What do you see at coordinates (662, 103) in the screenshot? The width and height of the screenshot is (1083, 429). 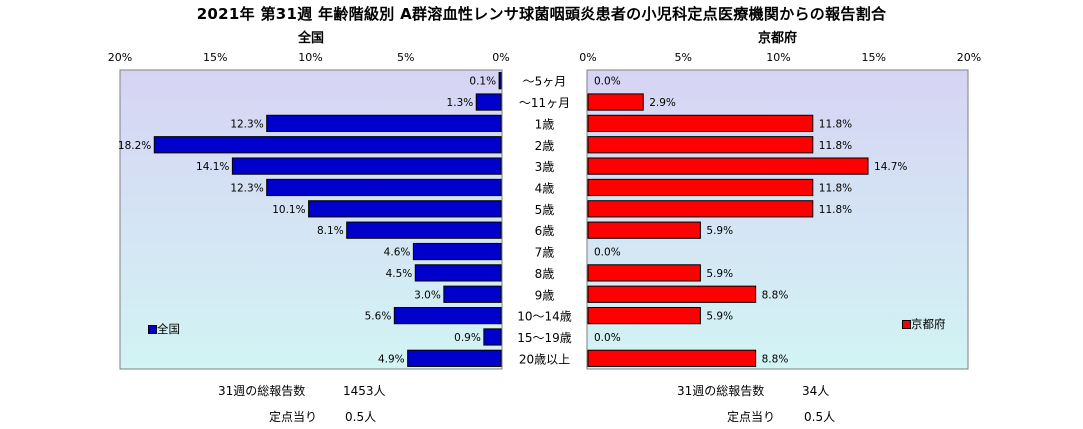 I see `kyoto-value-label: 2.9%` at bounding box center [662, 103].